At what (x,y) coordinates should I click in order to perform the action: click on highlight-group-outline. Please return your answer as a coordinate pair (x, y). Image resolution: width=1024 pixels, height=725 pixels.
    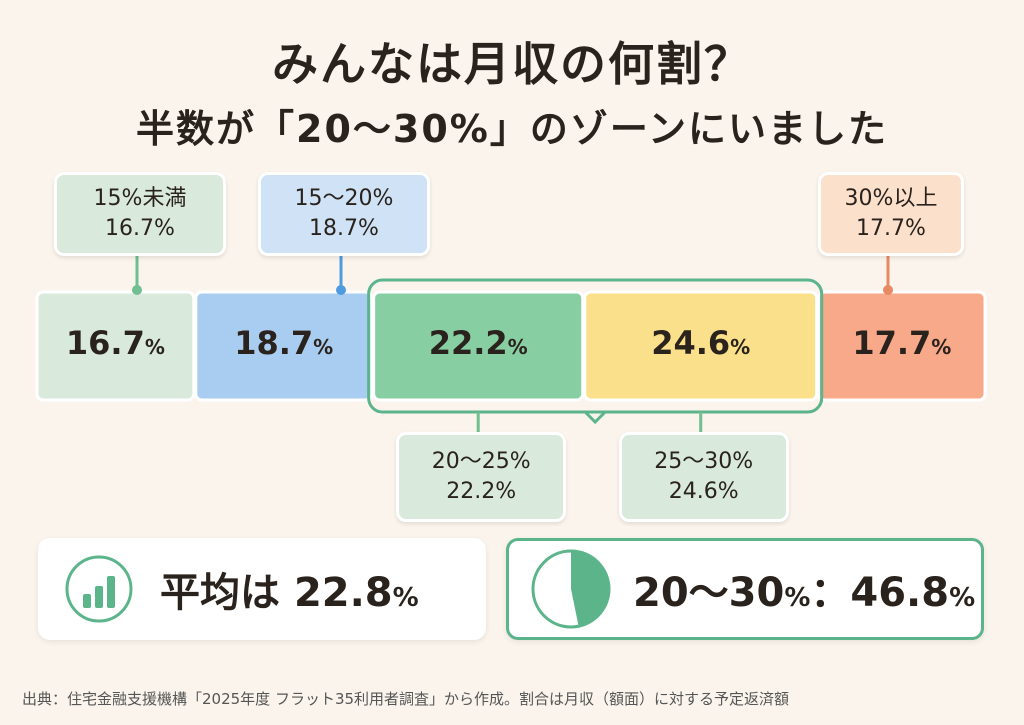
    Looking at the image, I should click on (595, 346).